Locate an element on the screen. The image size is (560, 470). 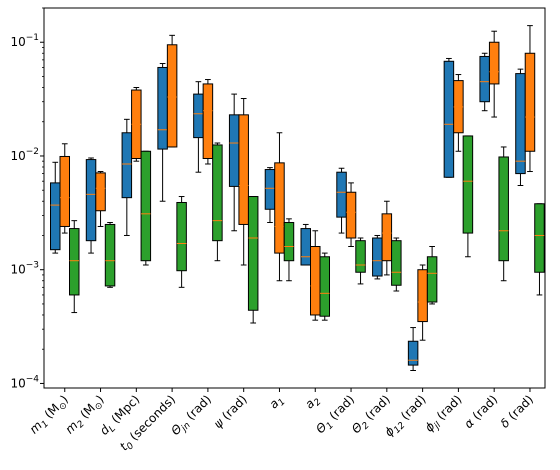
x-category-label: δ (rad) is located at coordinates (517, 411).